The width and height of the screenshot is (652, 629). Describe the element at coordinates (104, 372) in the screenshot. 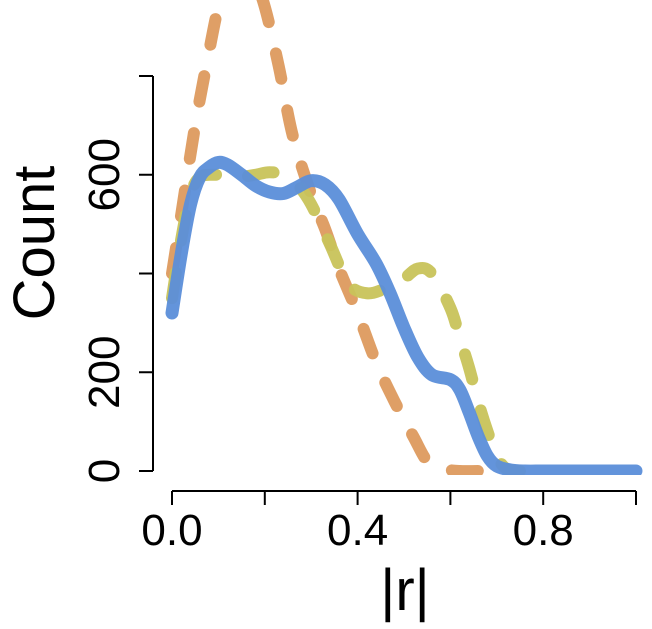

I see `y-tick-label: 200` at that location.